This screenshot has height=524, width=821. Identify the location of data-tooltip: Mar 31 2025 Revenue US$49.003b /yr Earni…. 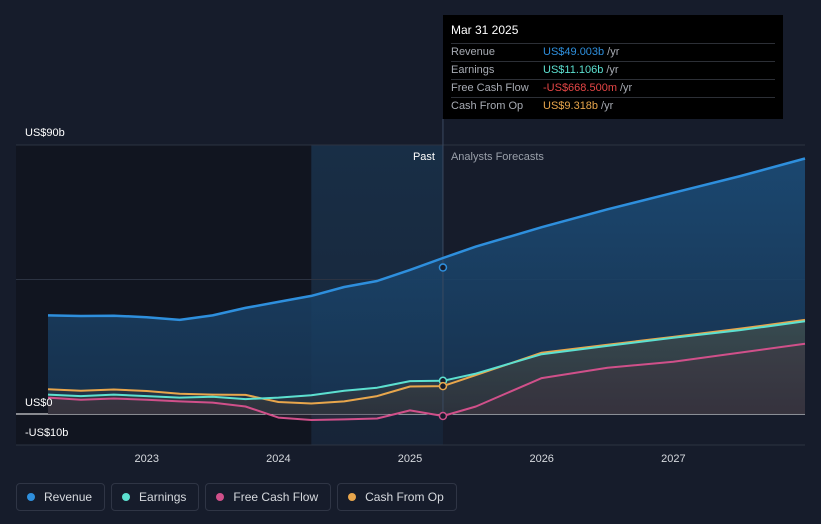
(613, 67).